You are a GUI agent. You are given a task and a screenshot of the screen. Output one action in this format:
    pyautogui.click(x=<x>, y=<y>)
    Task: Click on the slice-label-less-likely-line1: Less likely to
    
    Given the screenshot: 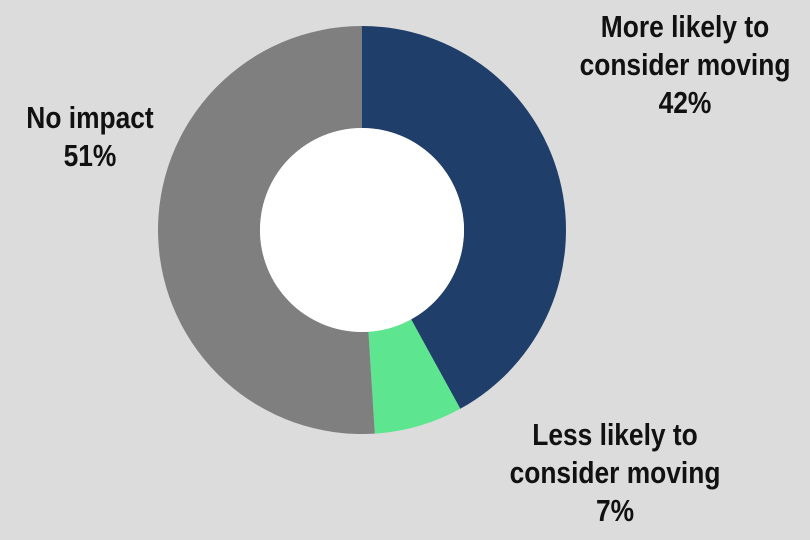 What is the action you would take?
    pyautogui.click(x=615, y=434)
    